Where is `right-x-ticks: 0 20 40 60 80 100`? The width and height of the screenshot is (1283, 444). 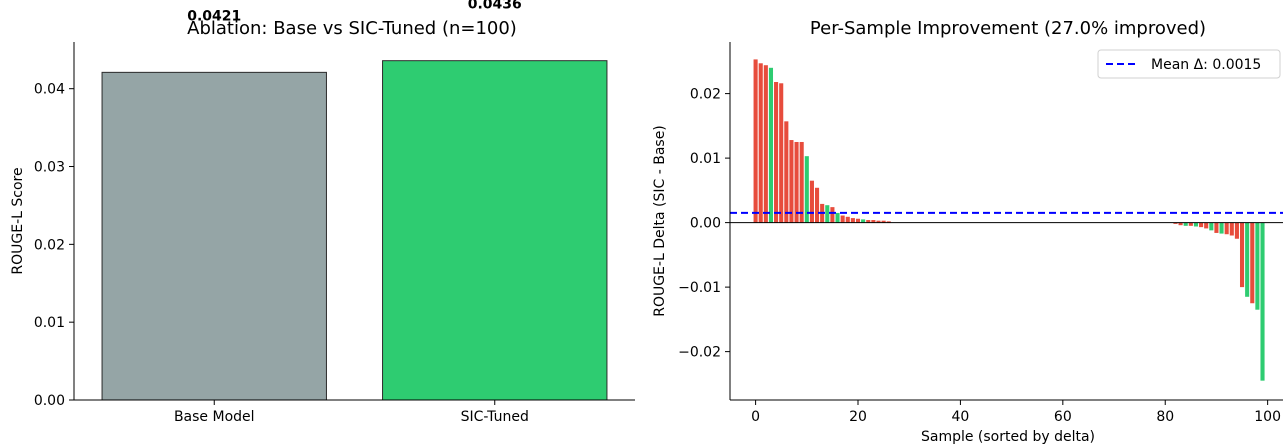
right-x-ticks: 0 20 40 60 80 100 is located at coordinates (1016, 412).